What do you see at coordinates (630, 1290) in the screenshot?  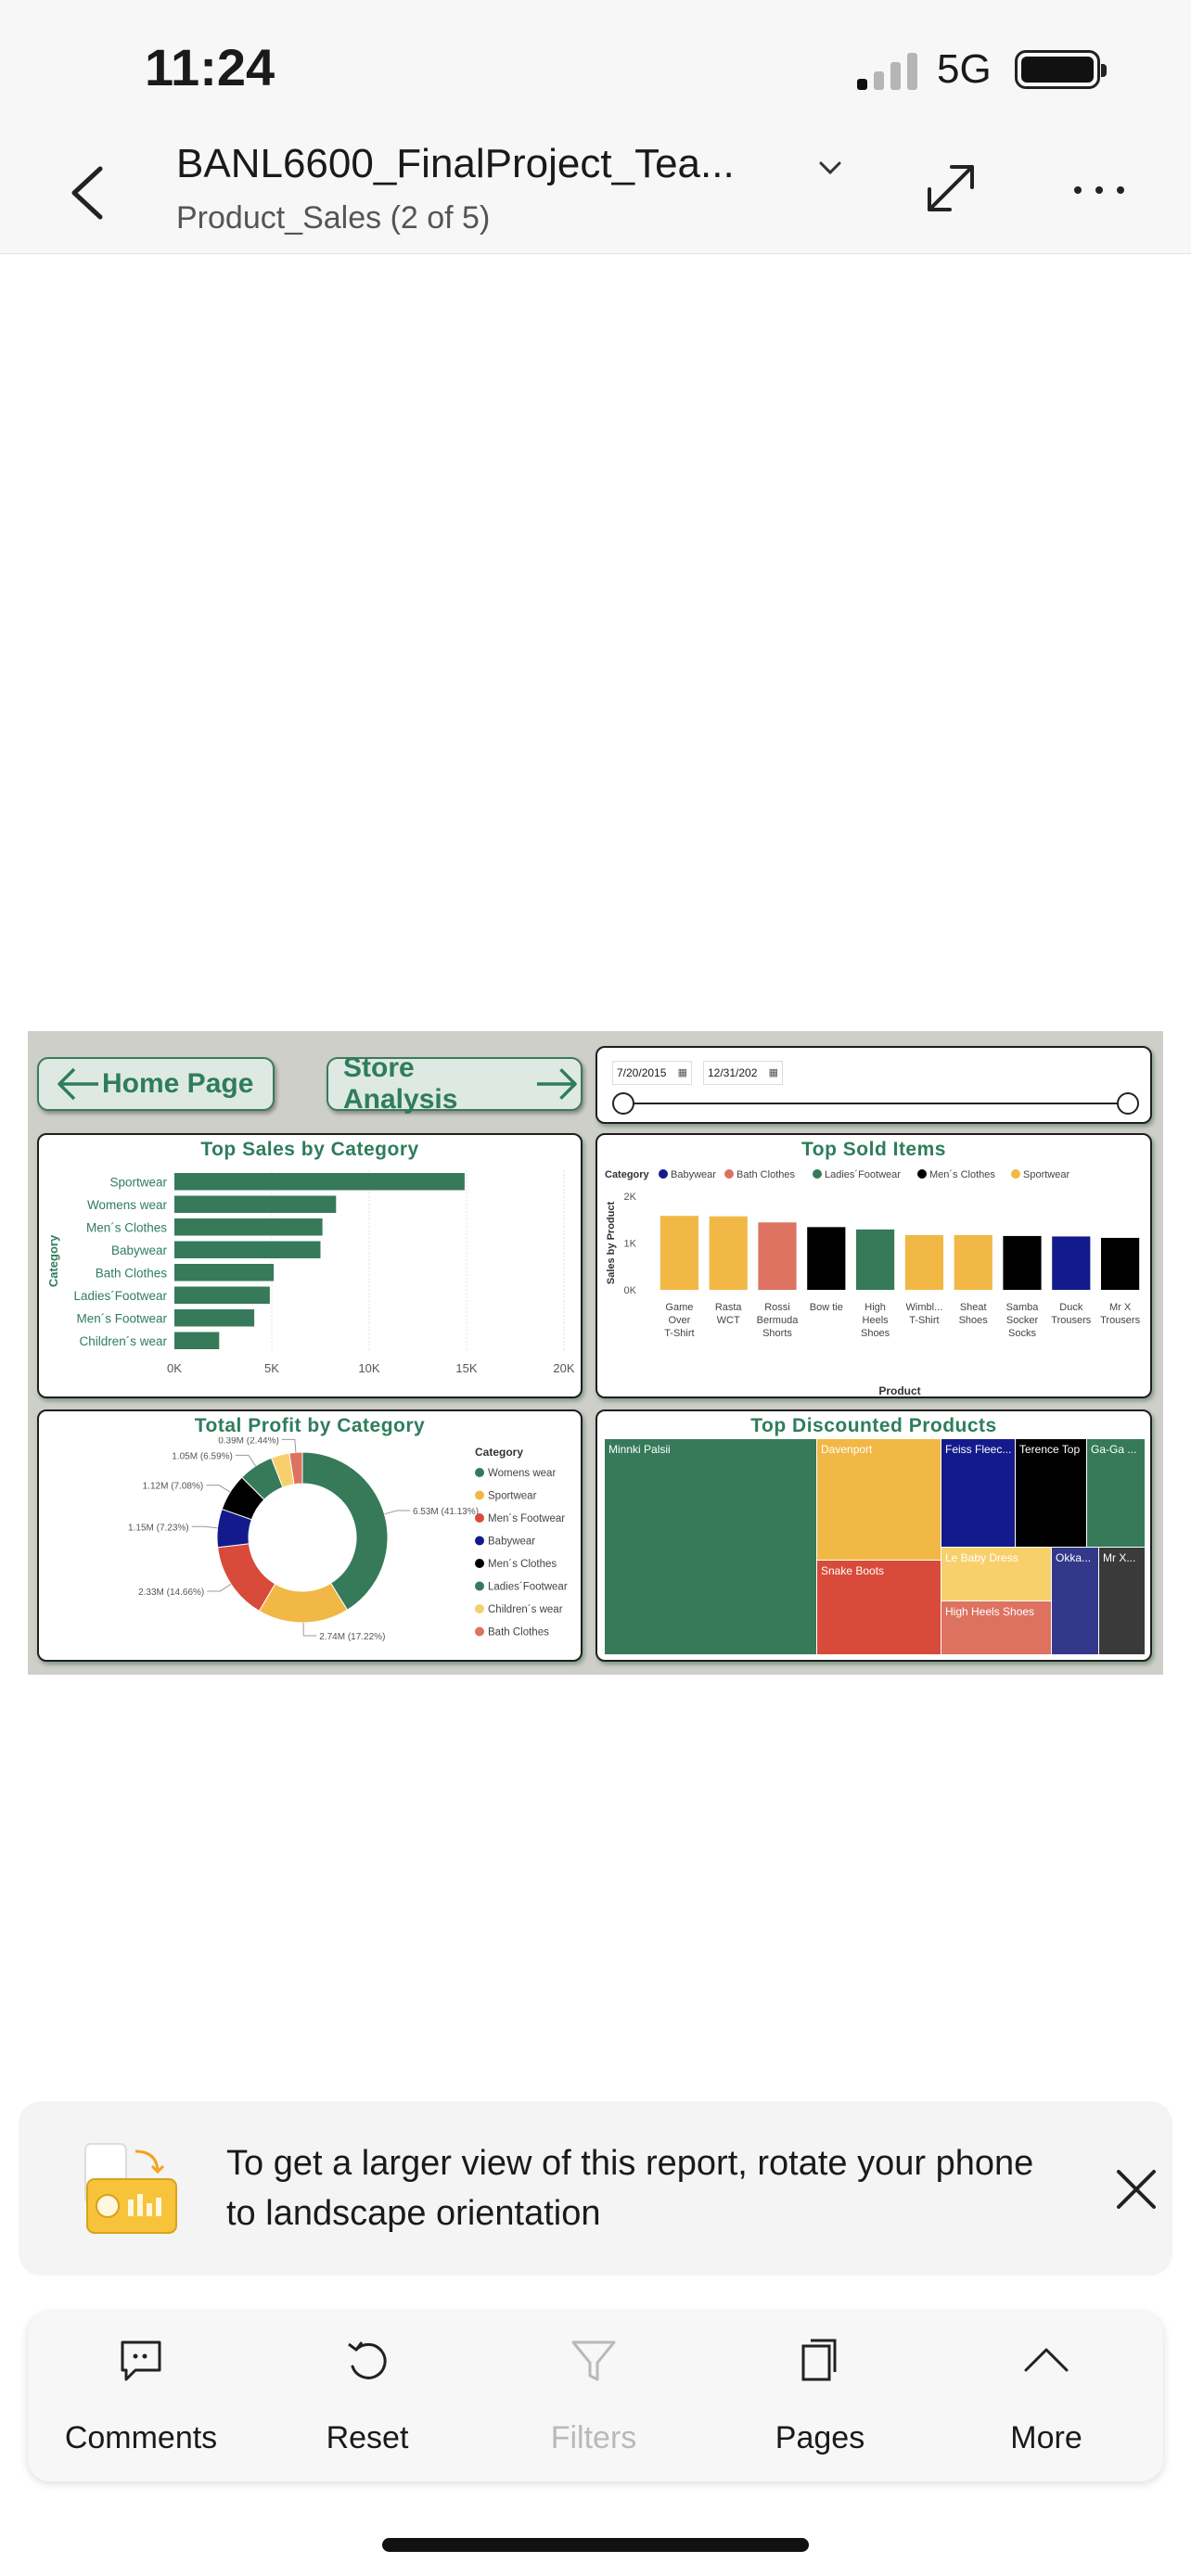 I see `y-tick-label: 0K` at bounding box center [630, 1290].